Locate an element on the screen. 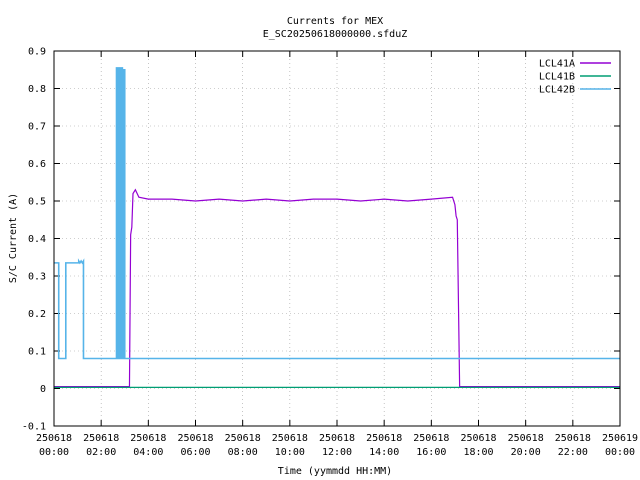 Image resolution: width=640 pixels, height=480 pixels. x-tick-time-label: 16:00 is located at coordinates (431, 452).